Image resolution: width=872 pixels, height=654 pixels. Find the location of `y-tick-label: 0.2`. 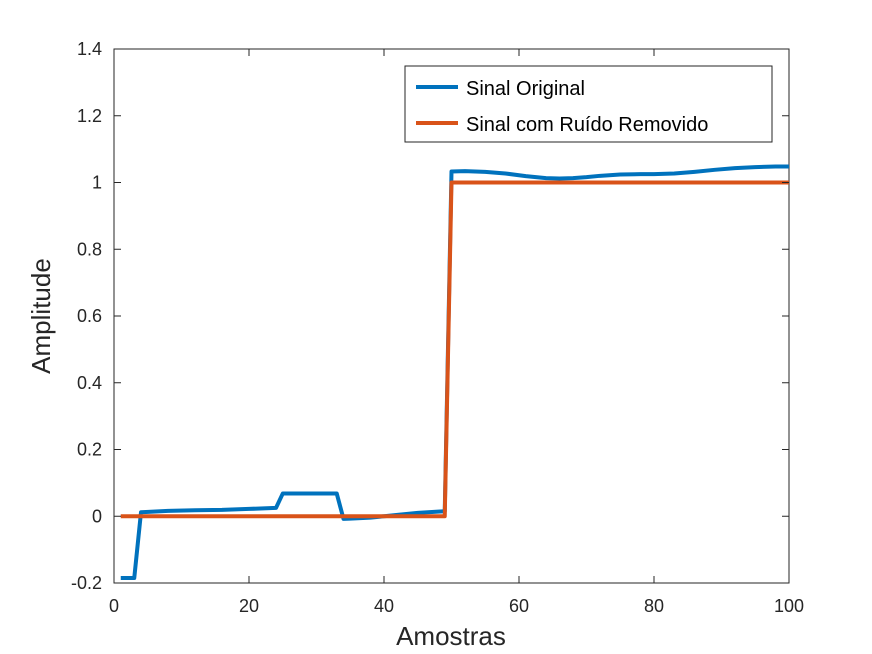

y-tick-label: 0.2 is located at coordinates (89, 450).